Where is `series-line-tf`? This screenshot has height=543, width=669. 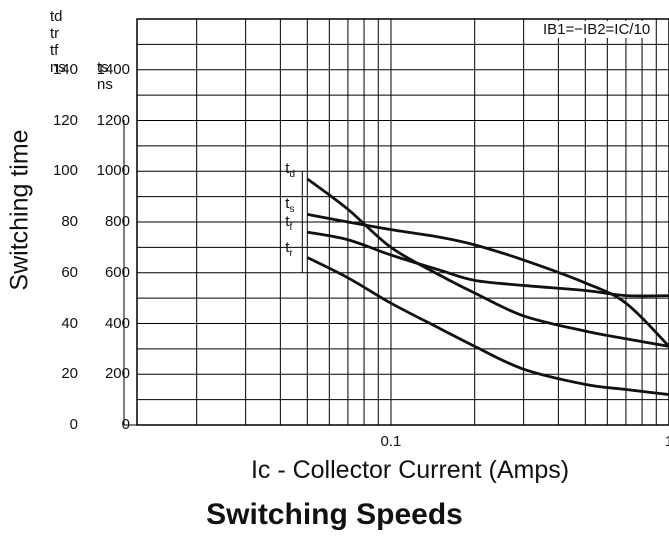
series-line-tf is located at coordinates (488, 264).